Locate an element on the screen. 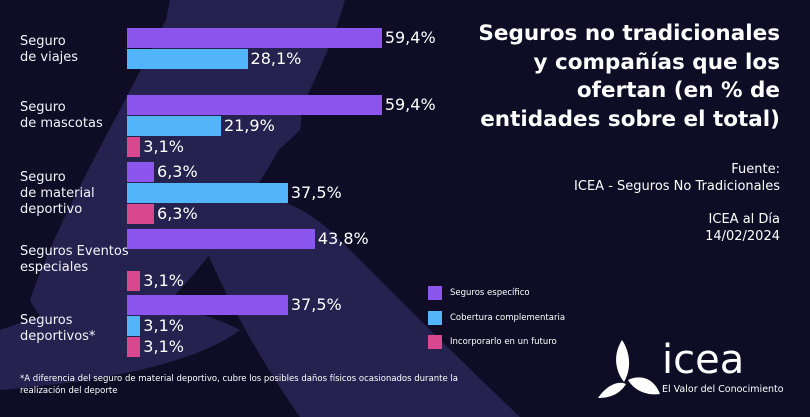 The width and height of the screenshot is (810, 417). logo-tagline: El Valor del Conocimiento is located at coordinates (723, 389).